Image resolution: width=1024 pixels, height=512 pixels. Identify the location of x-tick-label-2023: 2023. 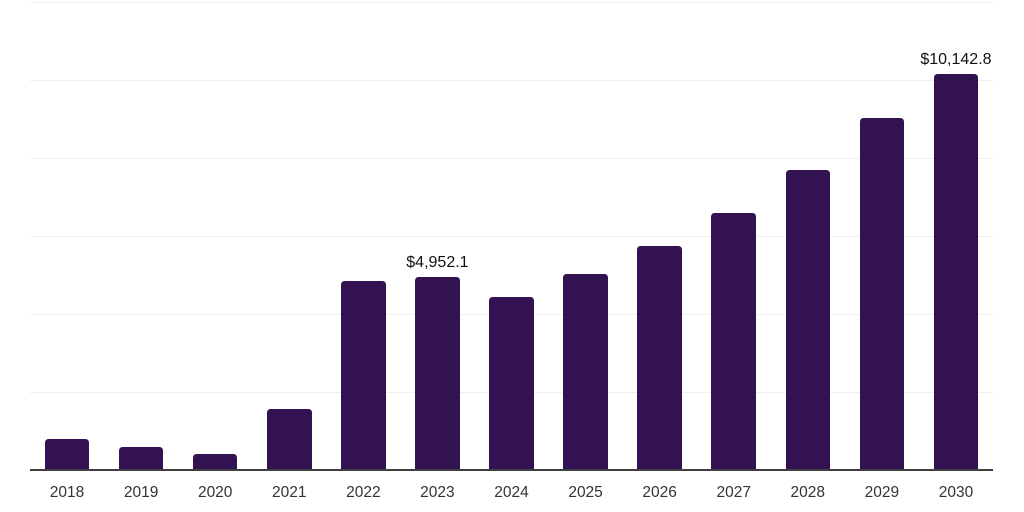
(437, 492).